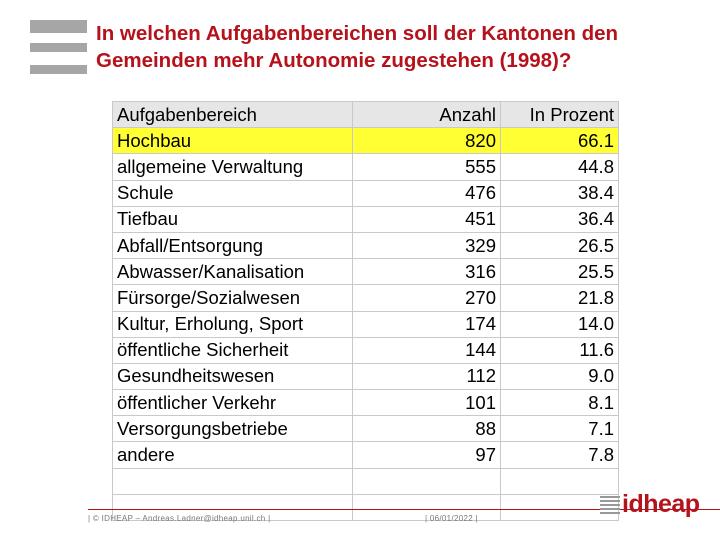 The image size is (720, 540). I want to click on table-cell: allgemeine Verwaltung, so click(232, 167).